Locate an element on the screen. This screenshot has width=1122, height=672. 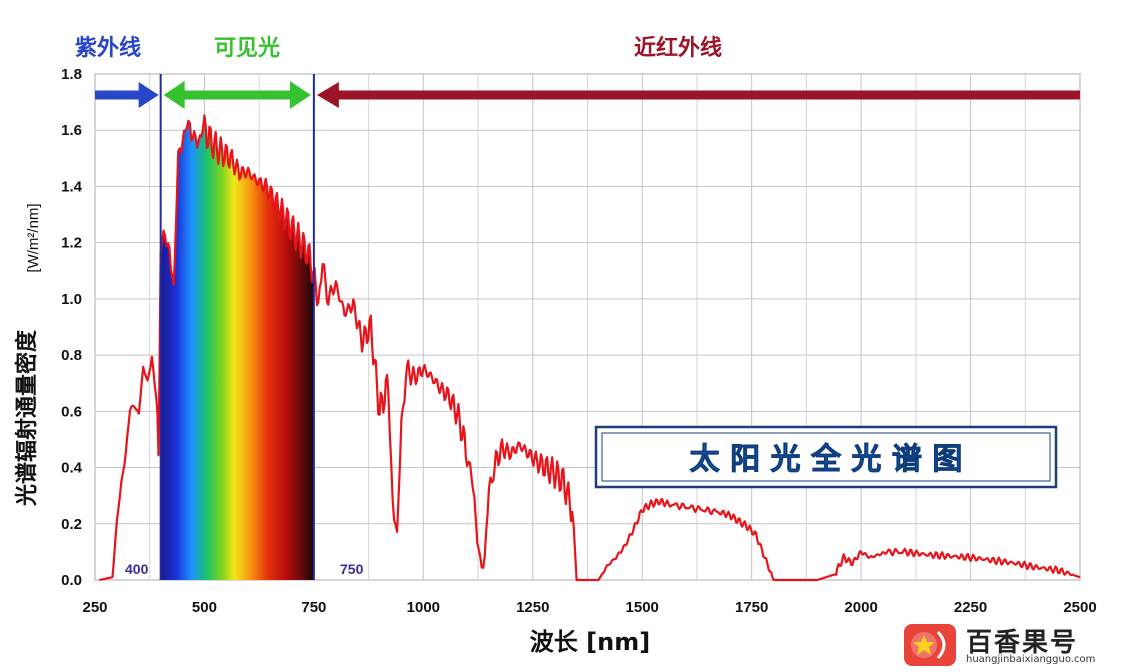
x-tick-label: 1000 is located at coordinates (423, 607).